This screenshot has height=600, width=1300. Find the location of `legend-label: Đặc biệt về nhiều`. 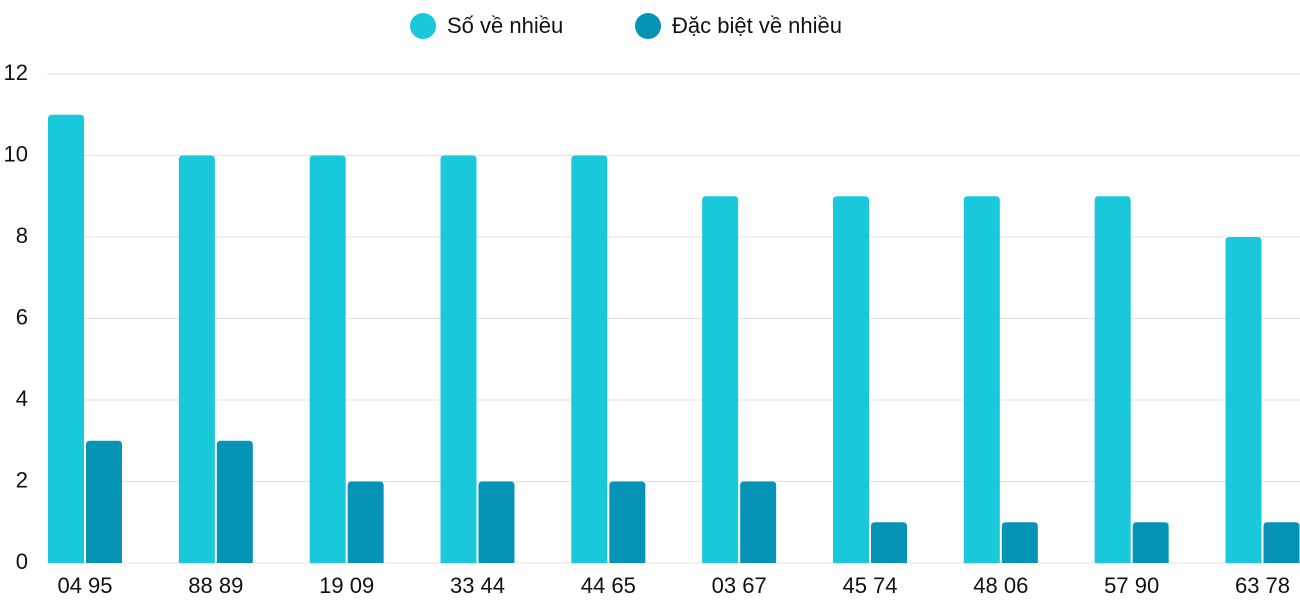

legend-label: Đặc biệt về nhiều is located at coordinates (757, 25).